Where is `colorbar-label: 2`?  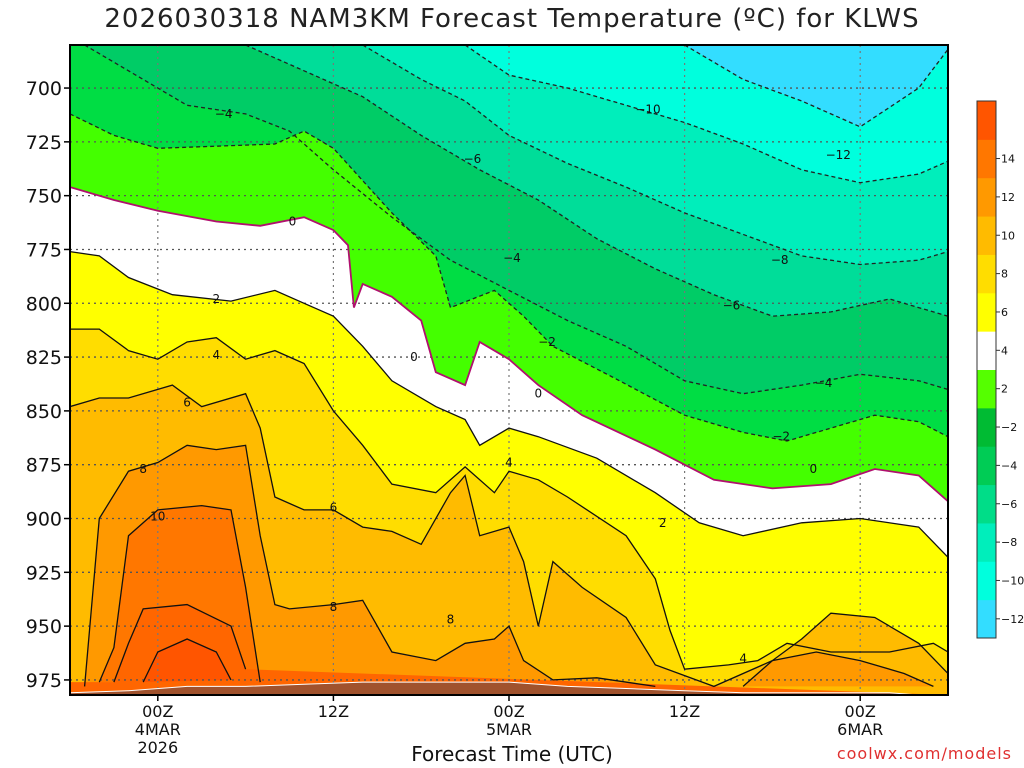
colorbar-label: 2 is located at coordinates (1004, 389).